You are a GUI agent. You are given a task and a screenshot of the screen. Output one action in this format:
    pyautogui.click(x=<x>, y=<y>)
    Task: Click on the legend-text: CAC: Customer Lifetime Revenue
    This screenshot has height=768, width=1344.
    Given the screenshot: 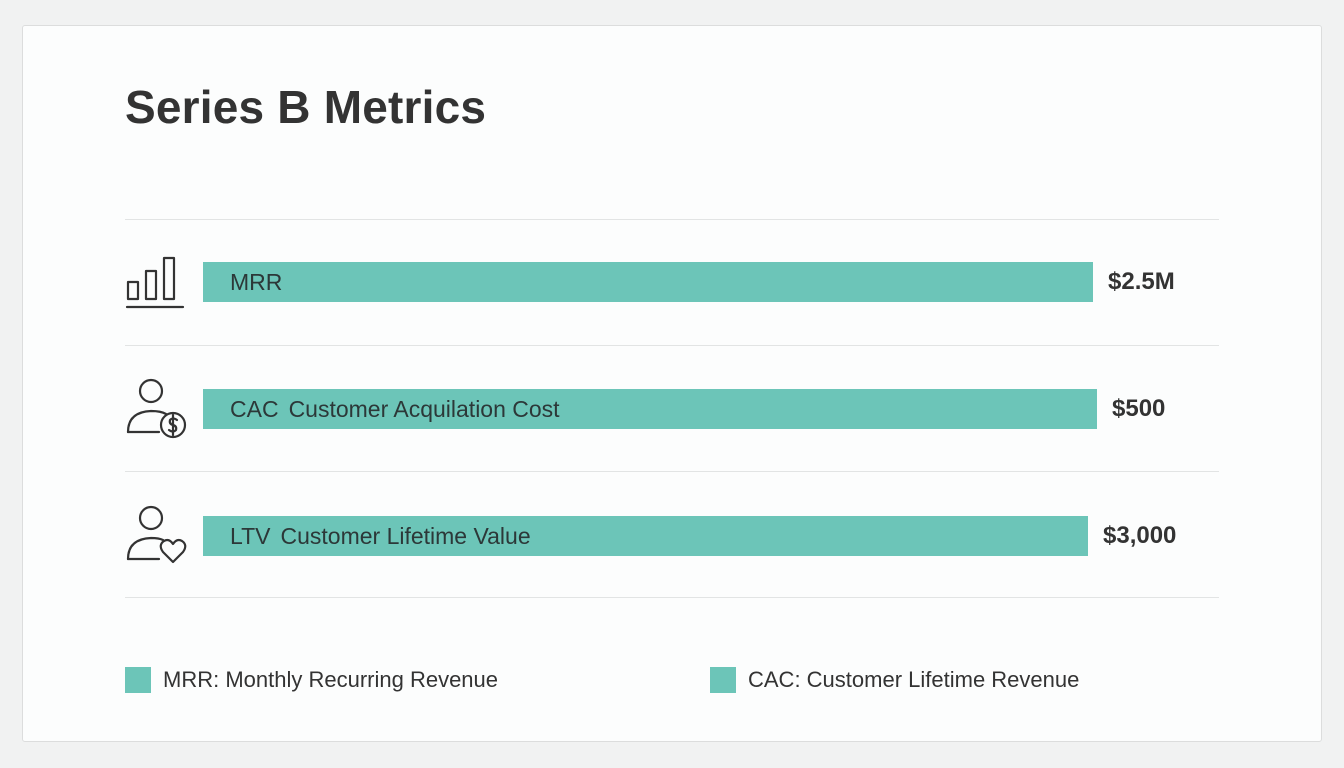 What is the action you would take?
    pyautogui.click(x=914, y=679)
    